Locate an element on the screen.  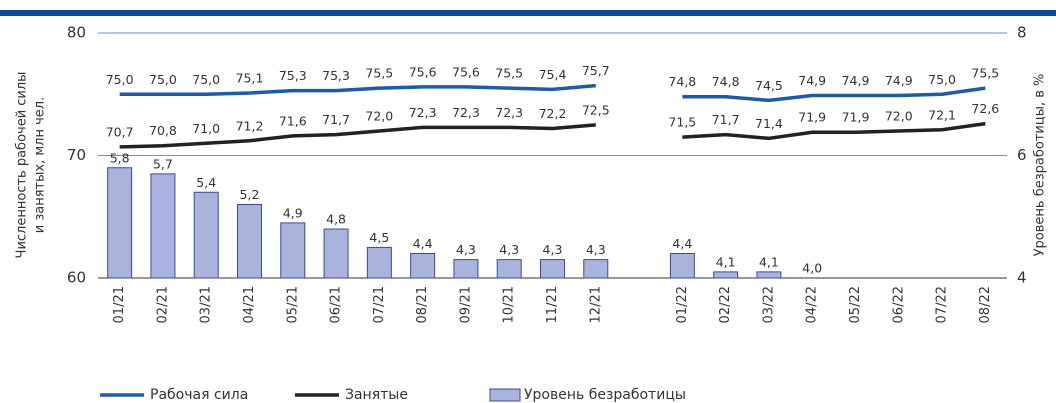
x-tick-label: 07/21 is located at coordinates (379, 304).